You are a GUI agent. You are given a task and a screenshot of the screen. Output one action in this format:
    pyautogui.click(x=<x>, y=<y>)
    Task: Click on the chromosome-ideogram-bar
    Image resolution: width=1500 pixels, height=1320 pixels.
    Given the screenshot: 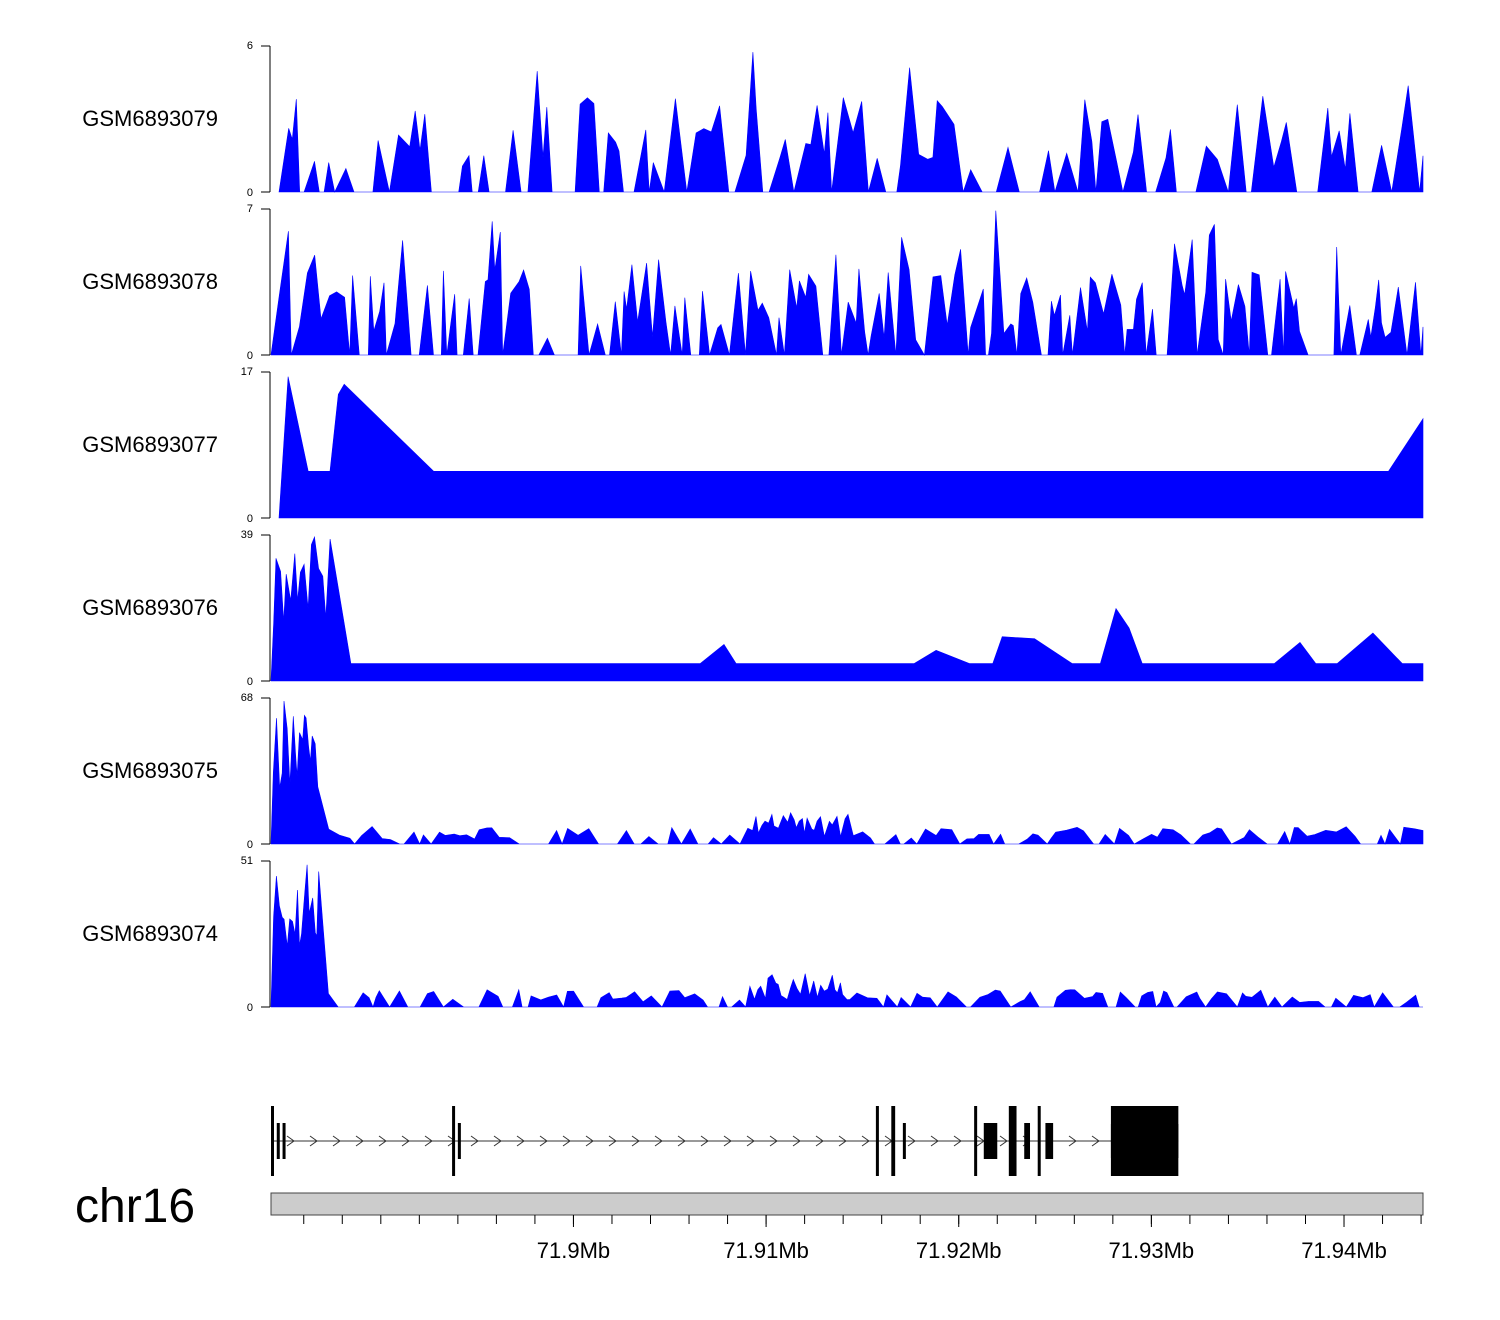 What is the action you would take?
    pyautogui.click(x=847, y=1204)
    